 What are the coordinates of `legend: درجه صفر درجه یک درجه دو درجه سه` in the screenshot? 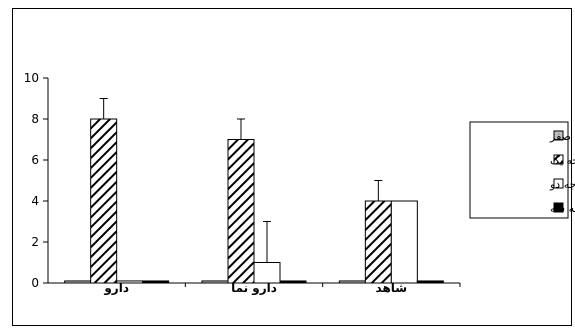 It's located at (522, 170).